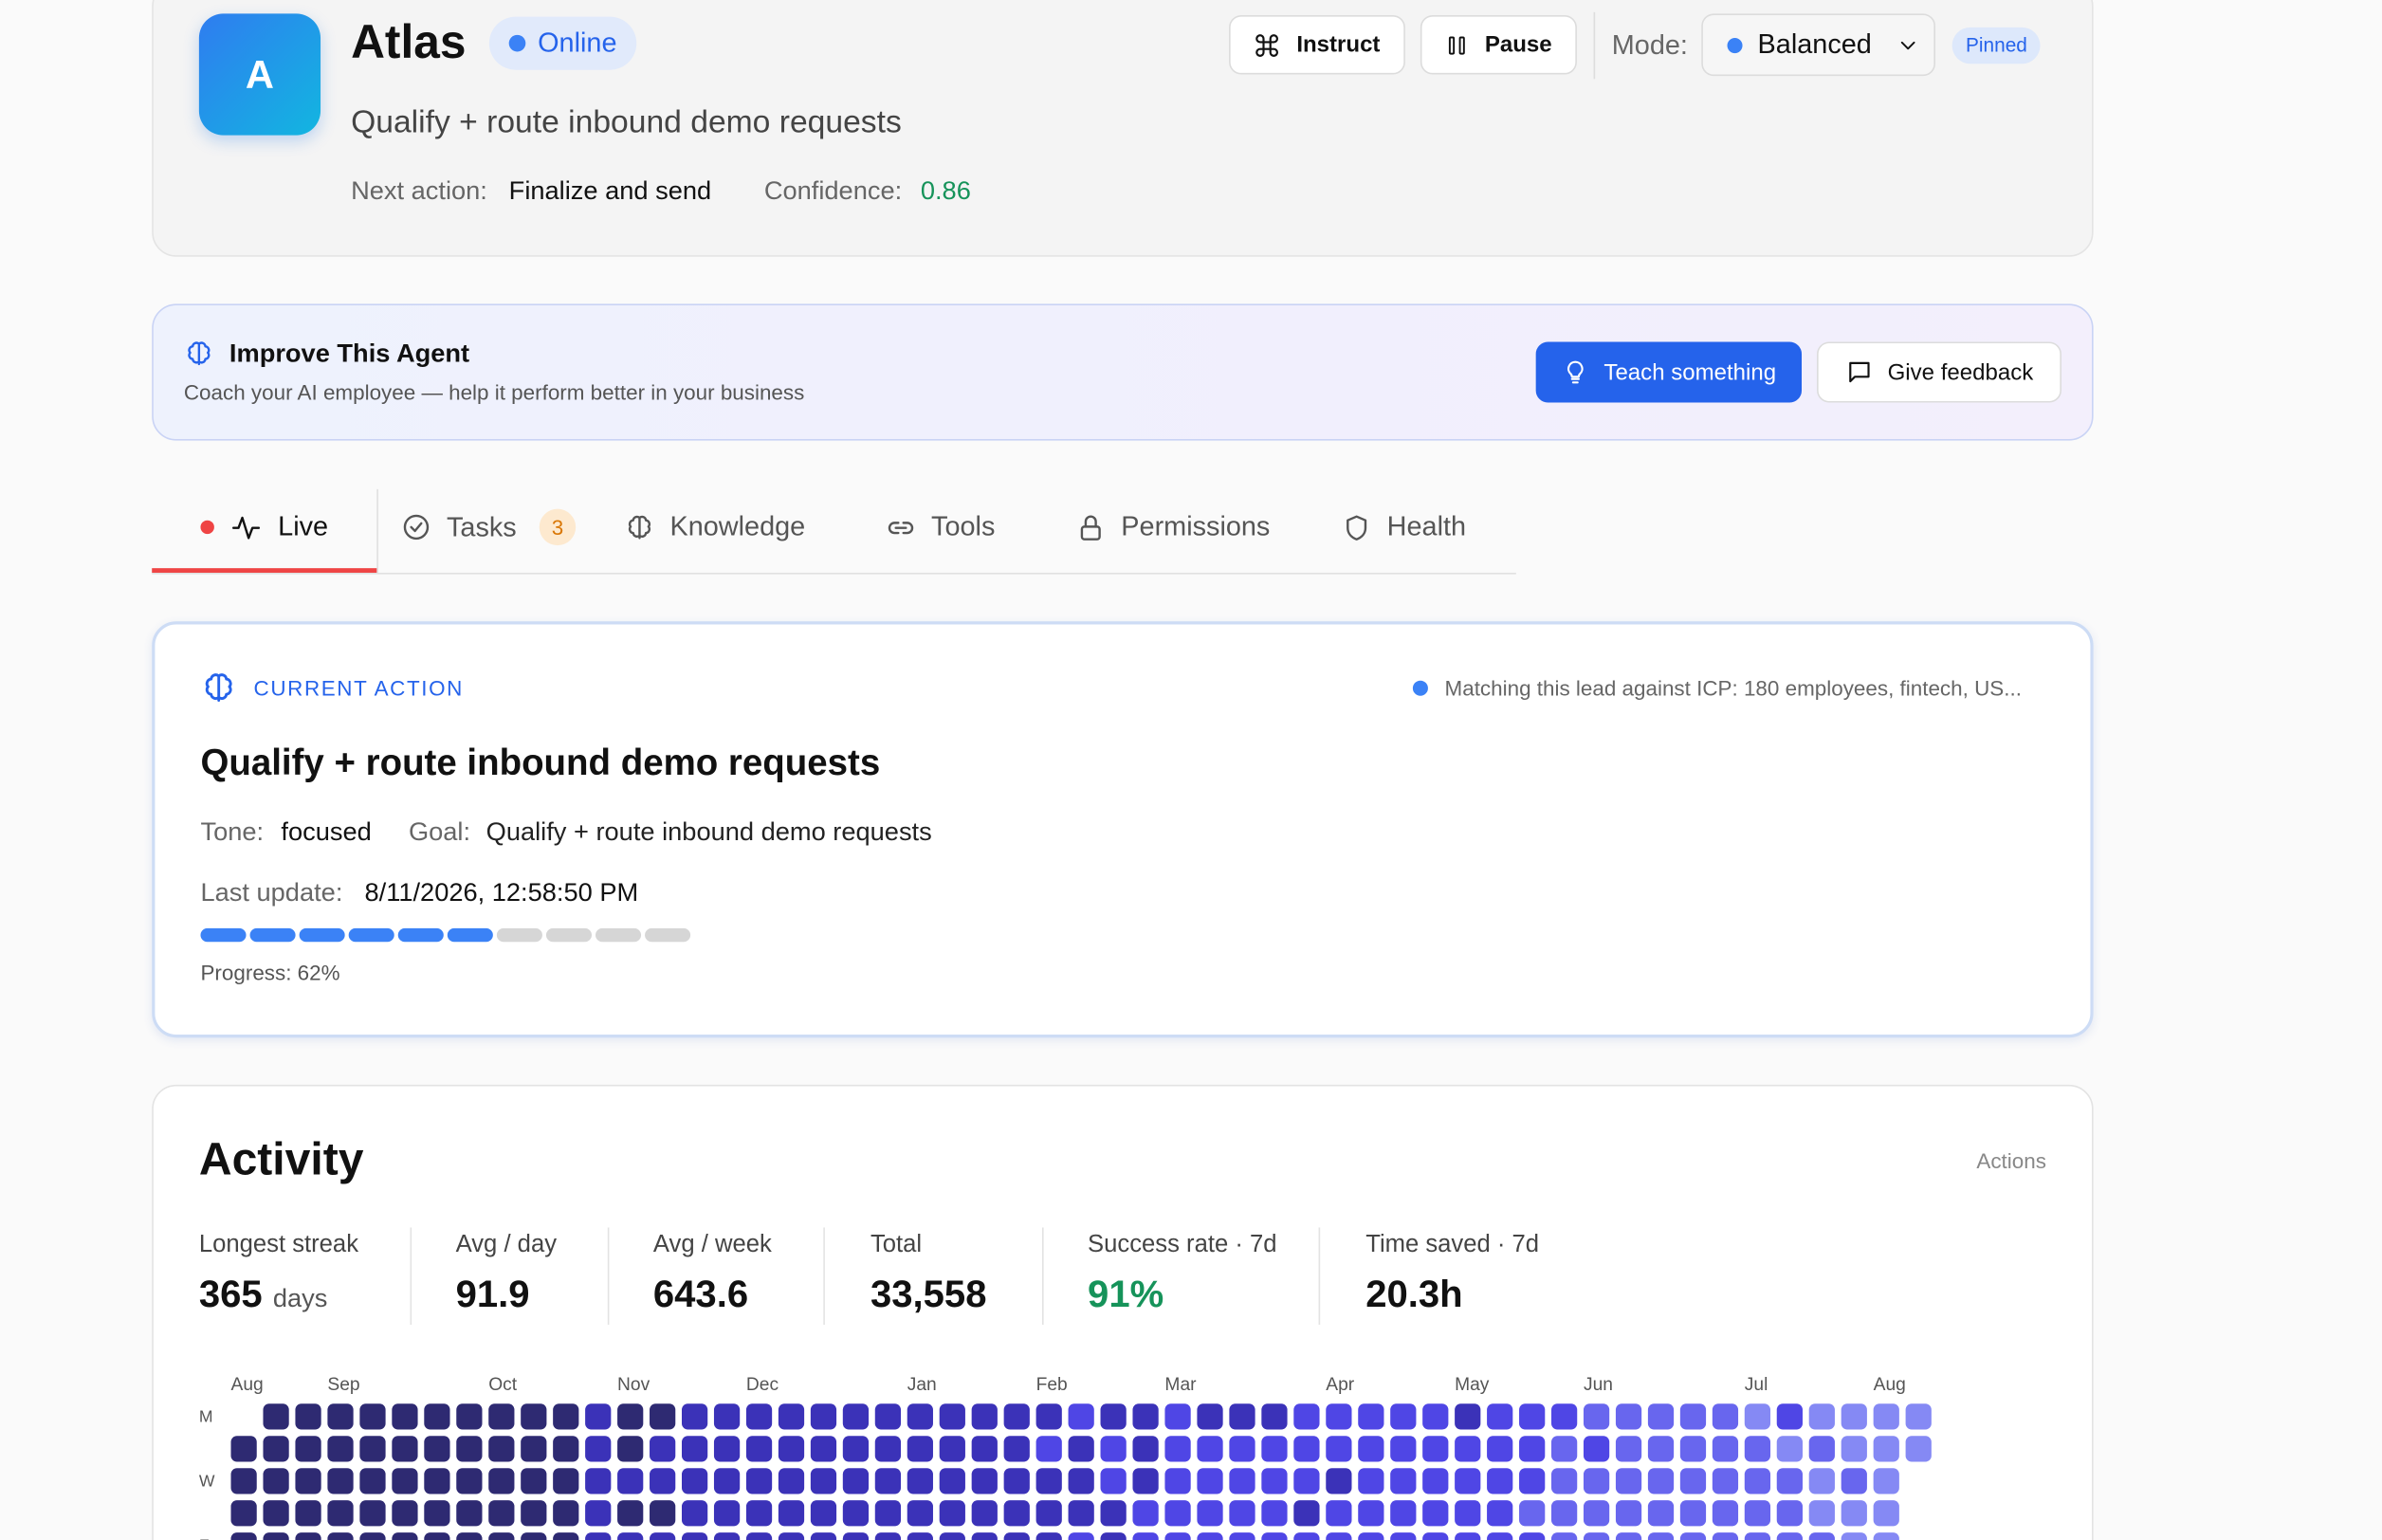  What do you see at coordinates (700, 1294) in the screenshot?
I see `stat-value: 643.6` at bounding box center [700, 1294].